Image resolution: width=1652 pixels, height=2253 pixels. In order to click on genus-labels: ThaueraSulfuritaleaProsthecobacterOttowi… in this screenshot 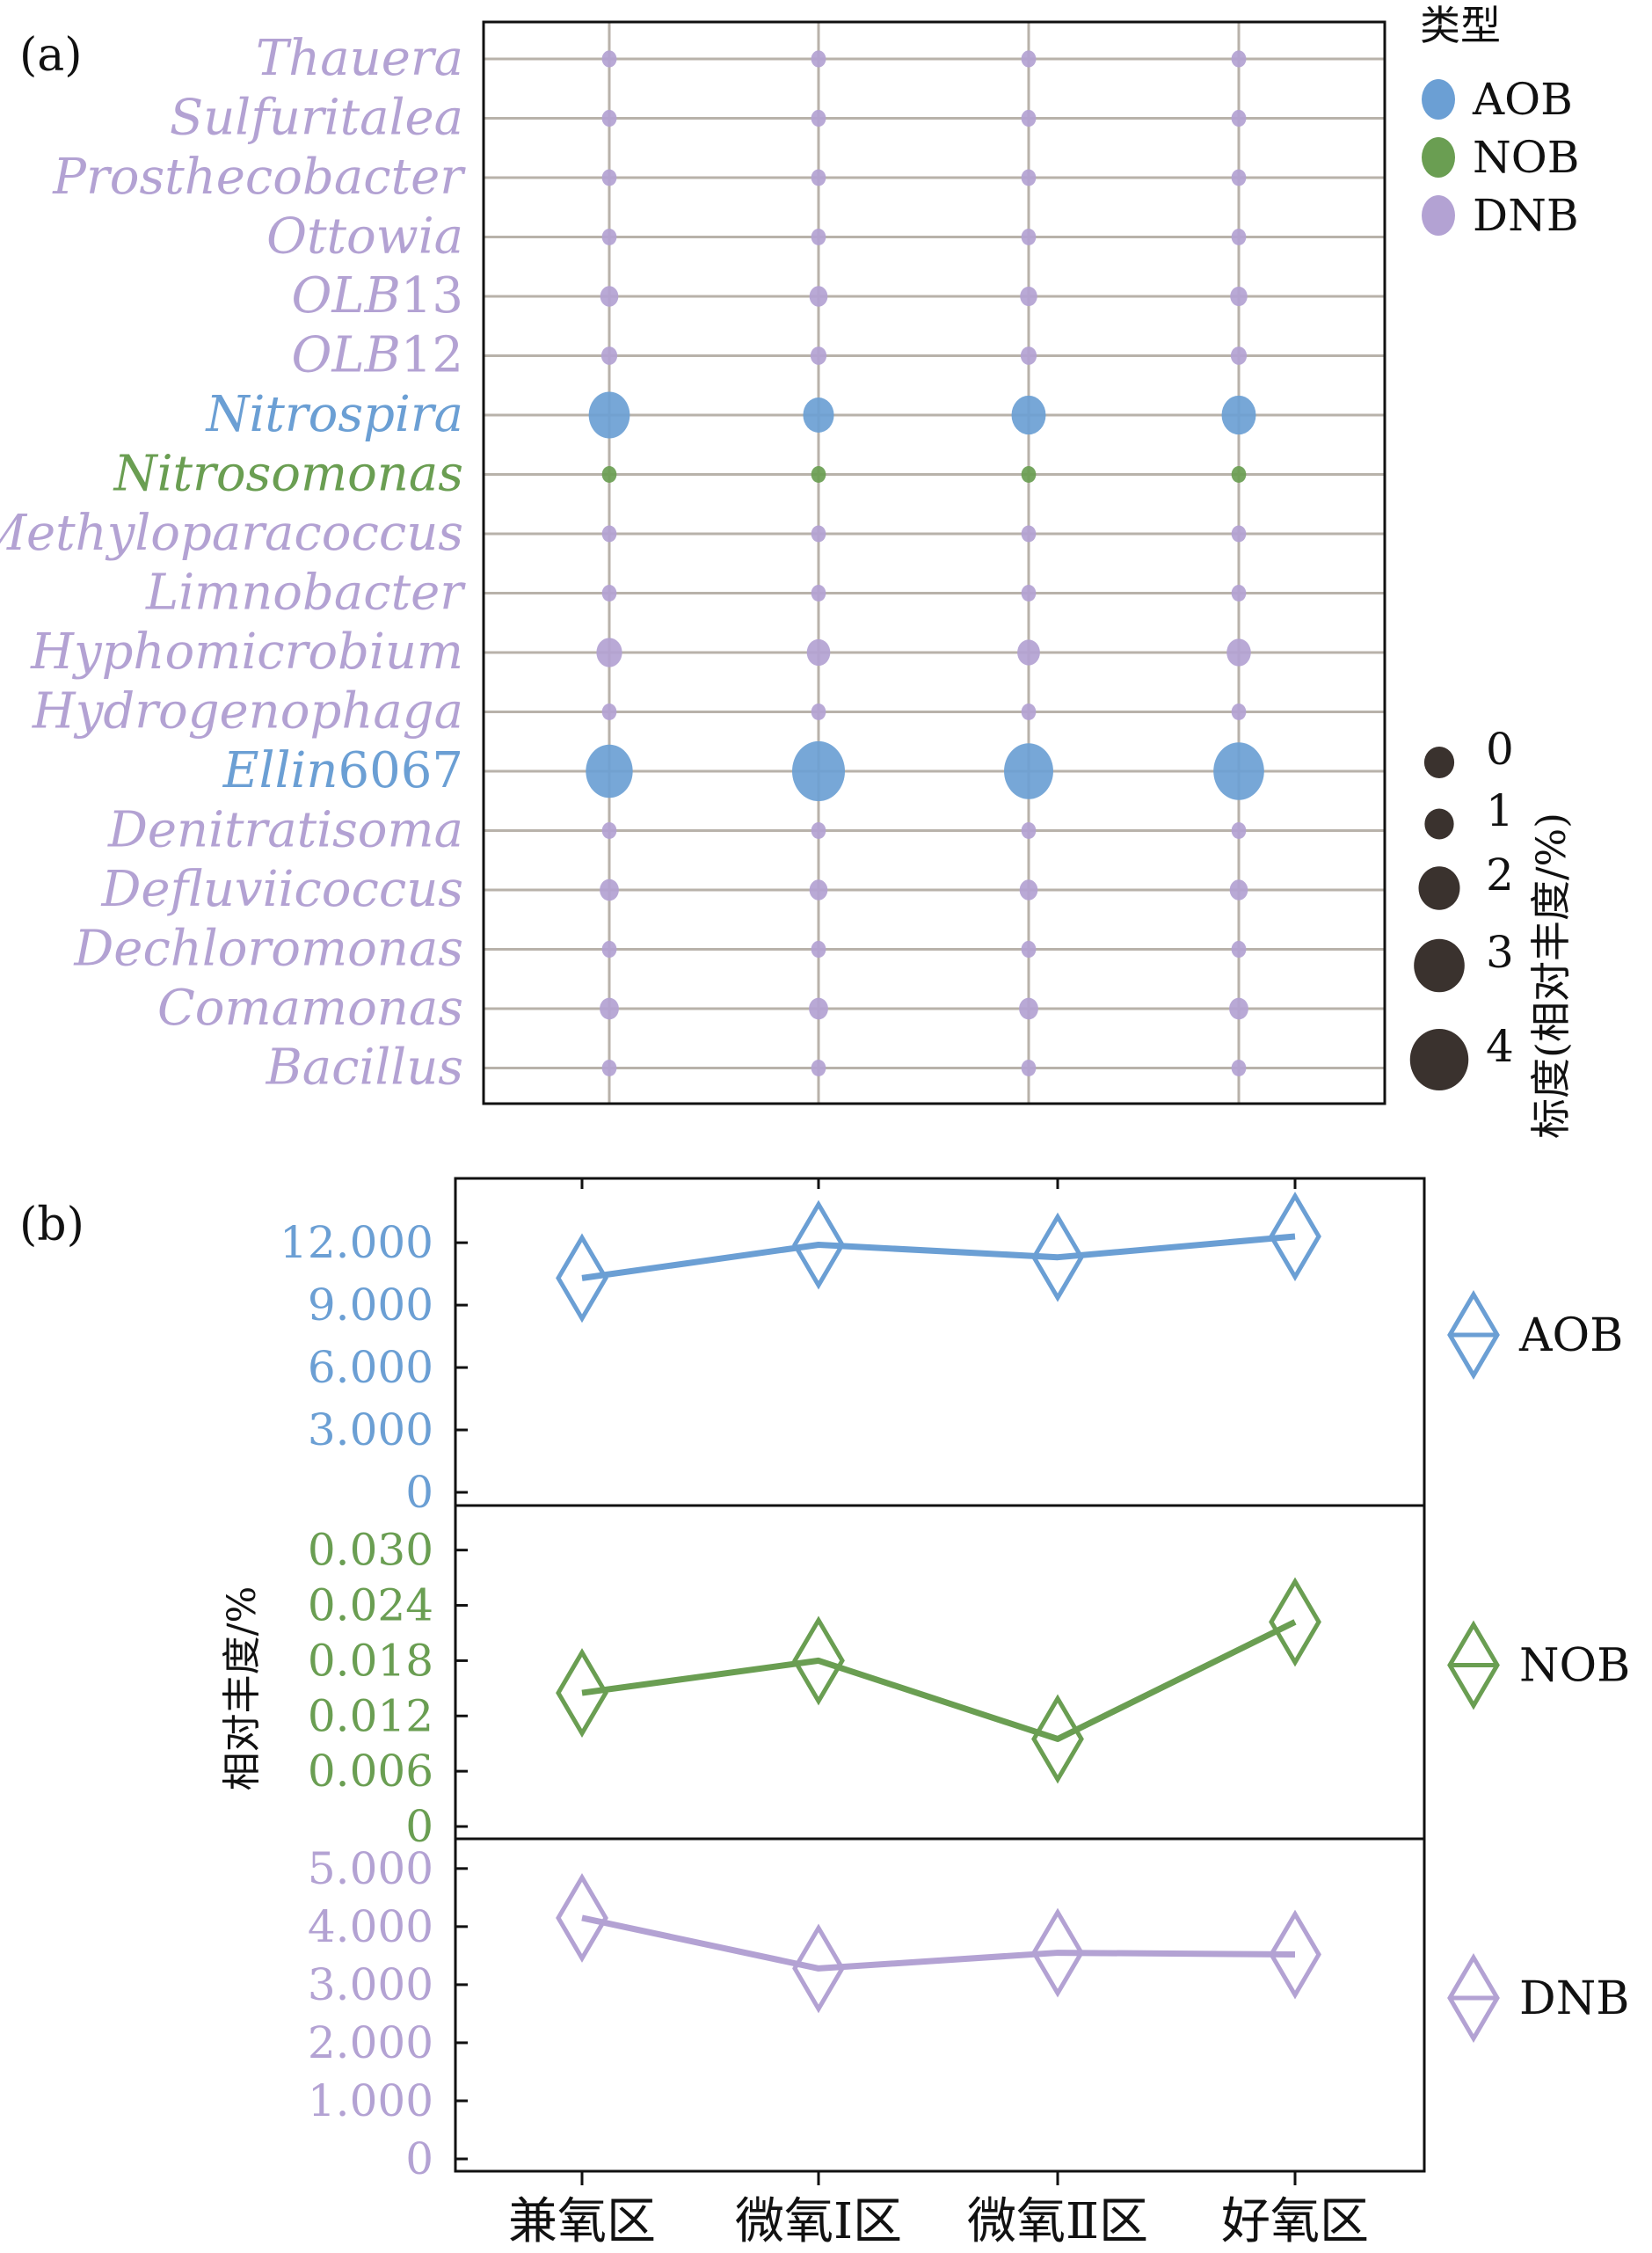, I will do `click(233, 563)`.